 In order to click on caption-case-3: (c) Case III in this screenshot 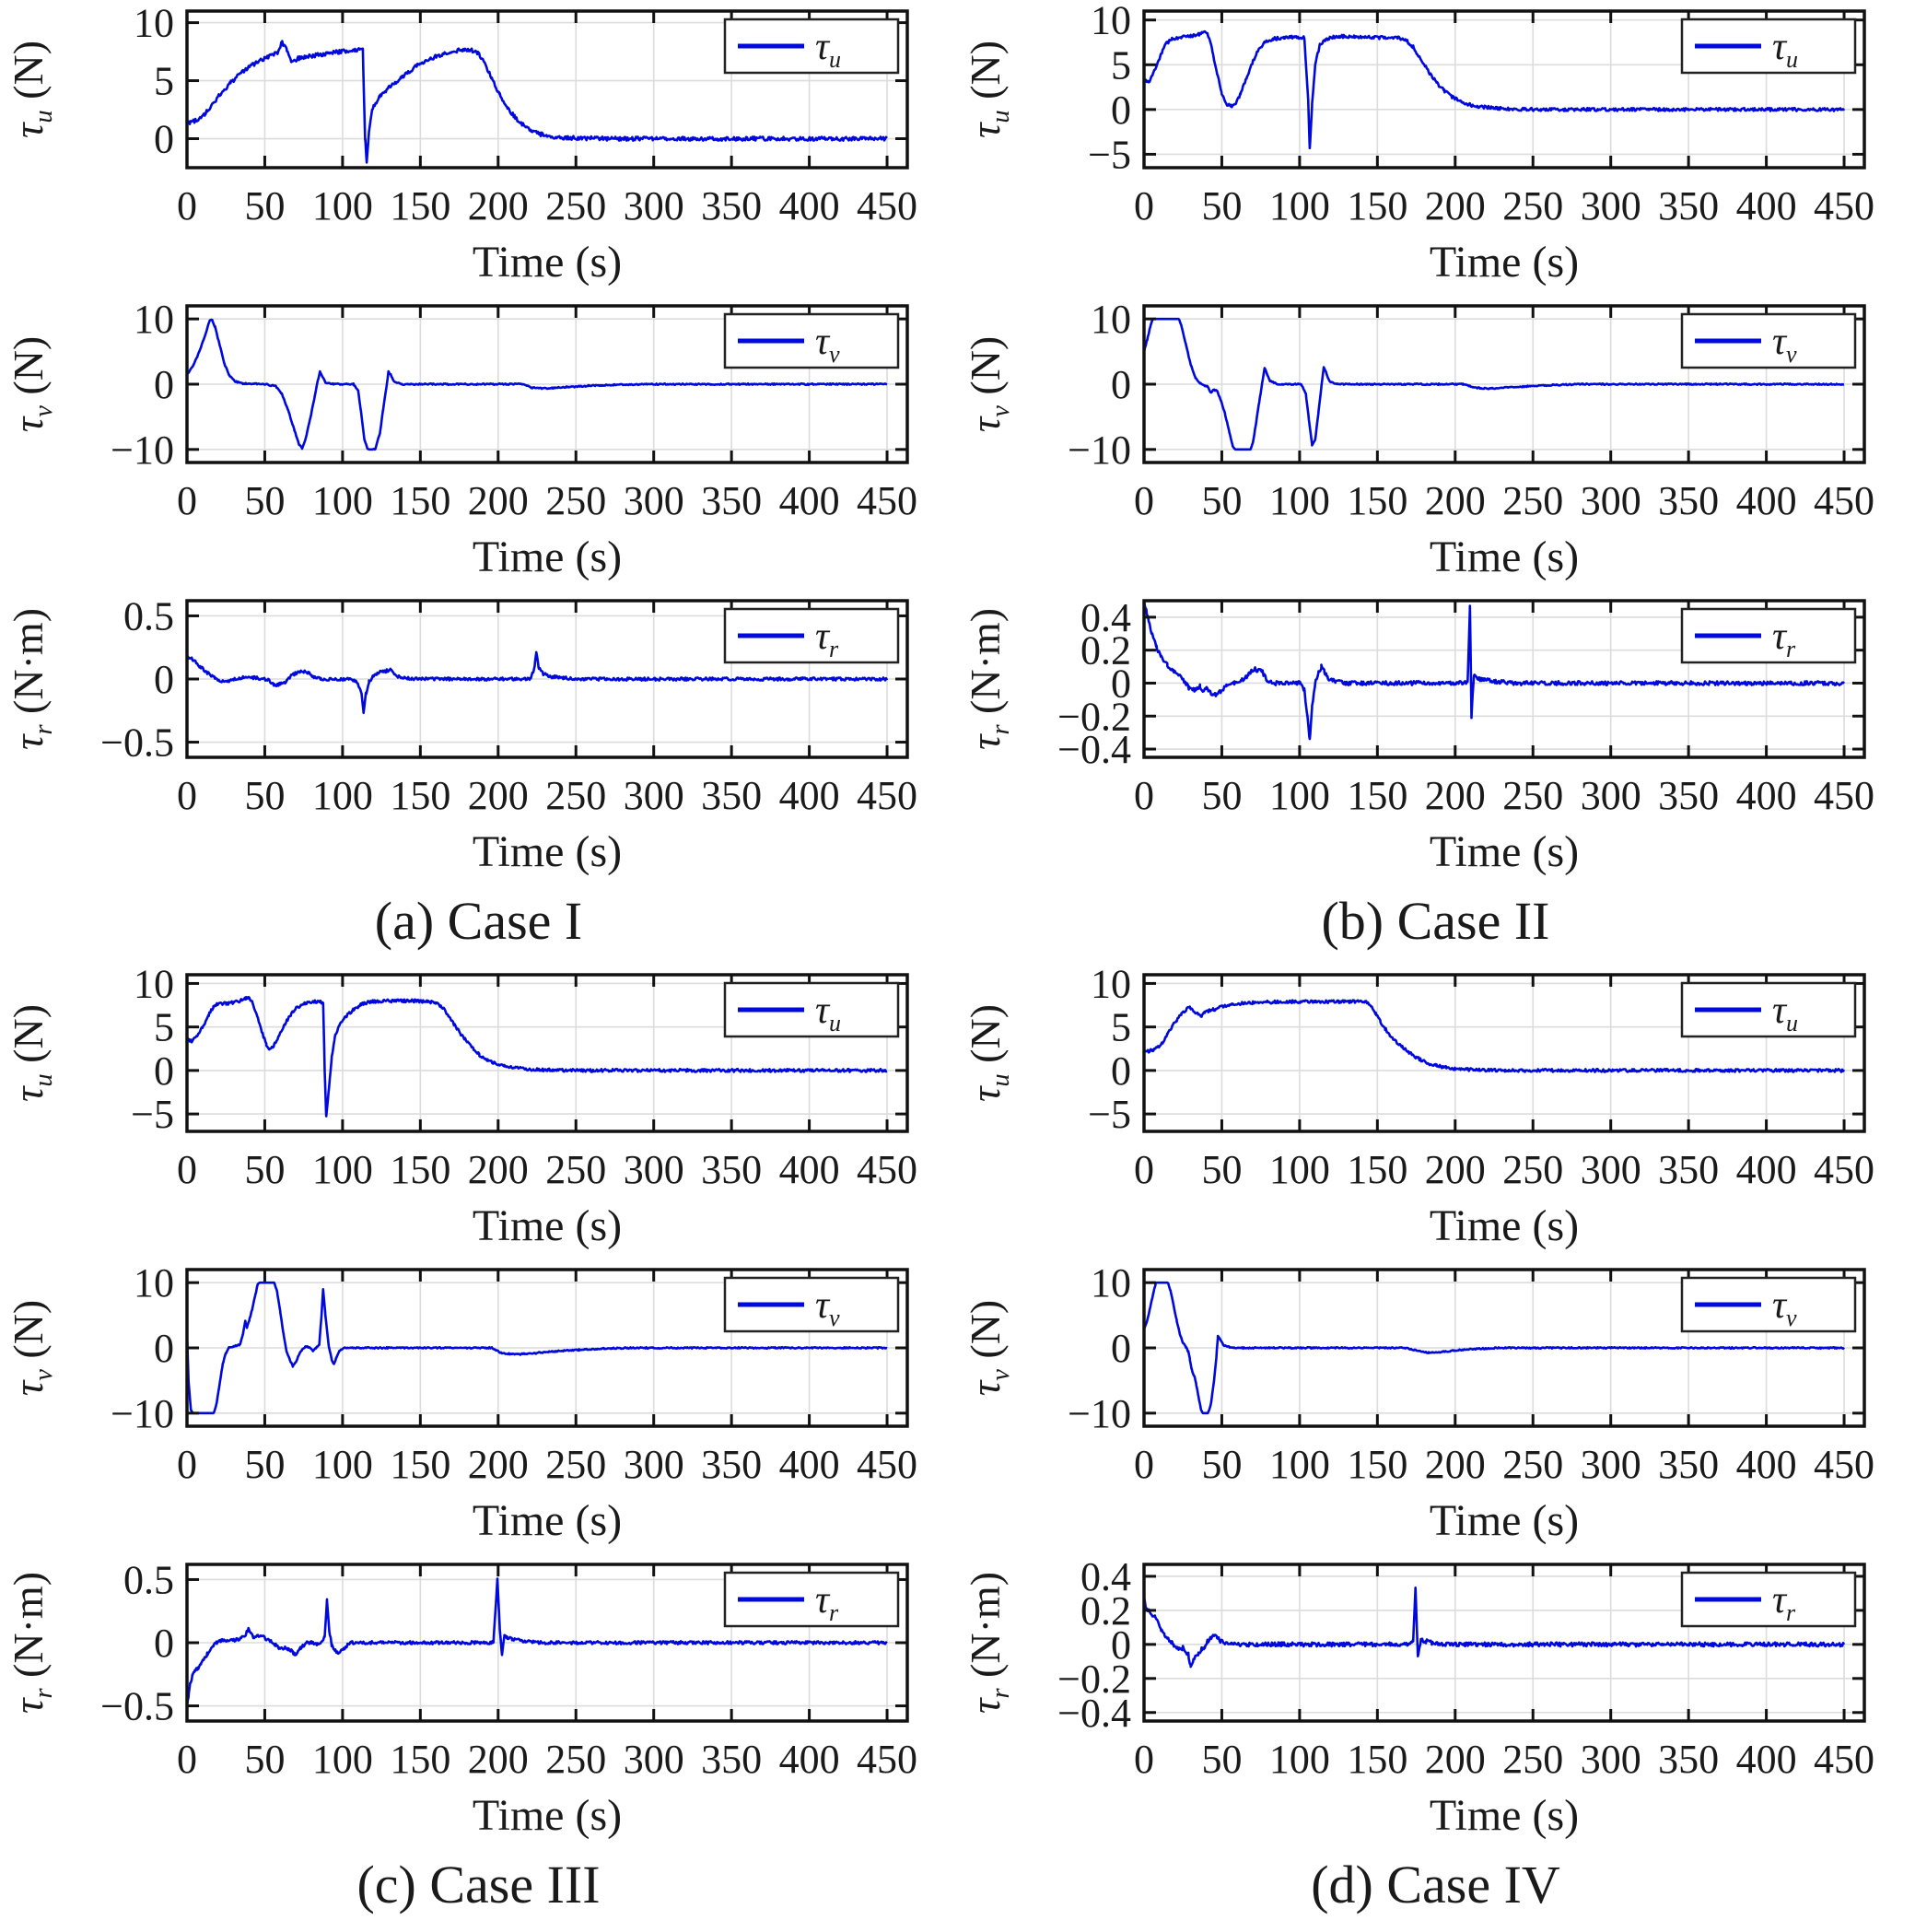, I will do `click(479, 1884)`.